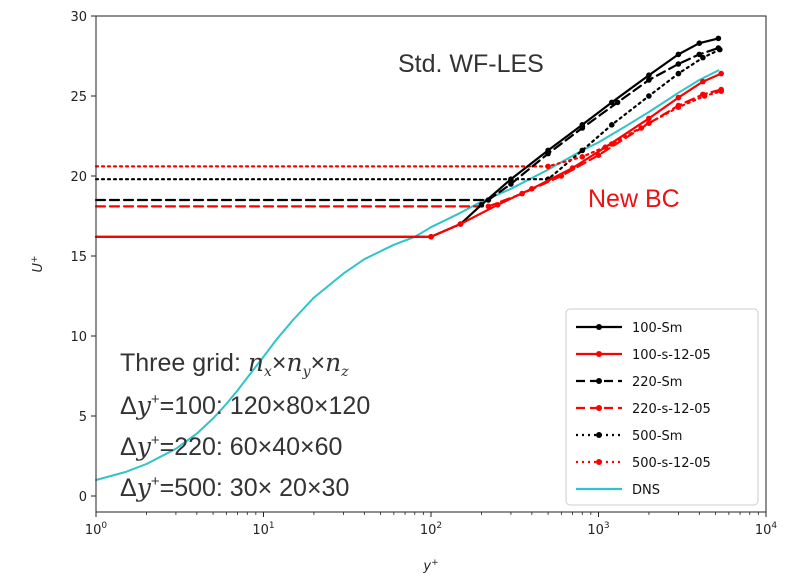 This screenshot has height=576, width=794. Describe the element at coordinates (599, 381) in the screenshot. I see `legend-marker-220-sm` at that location.